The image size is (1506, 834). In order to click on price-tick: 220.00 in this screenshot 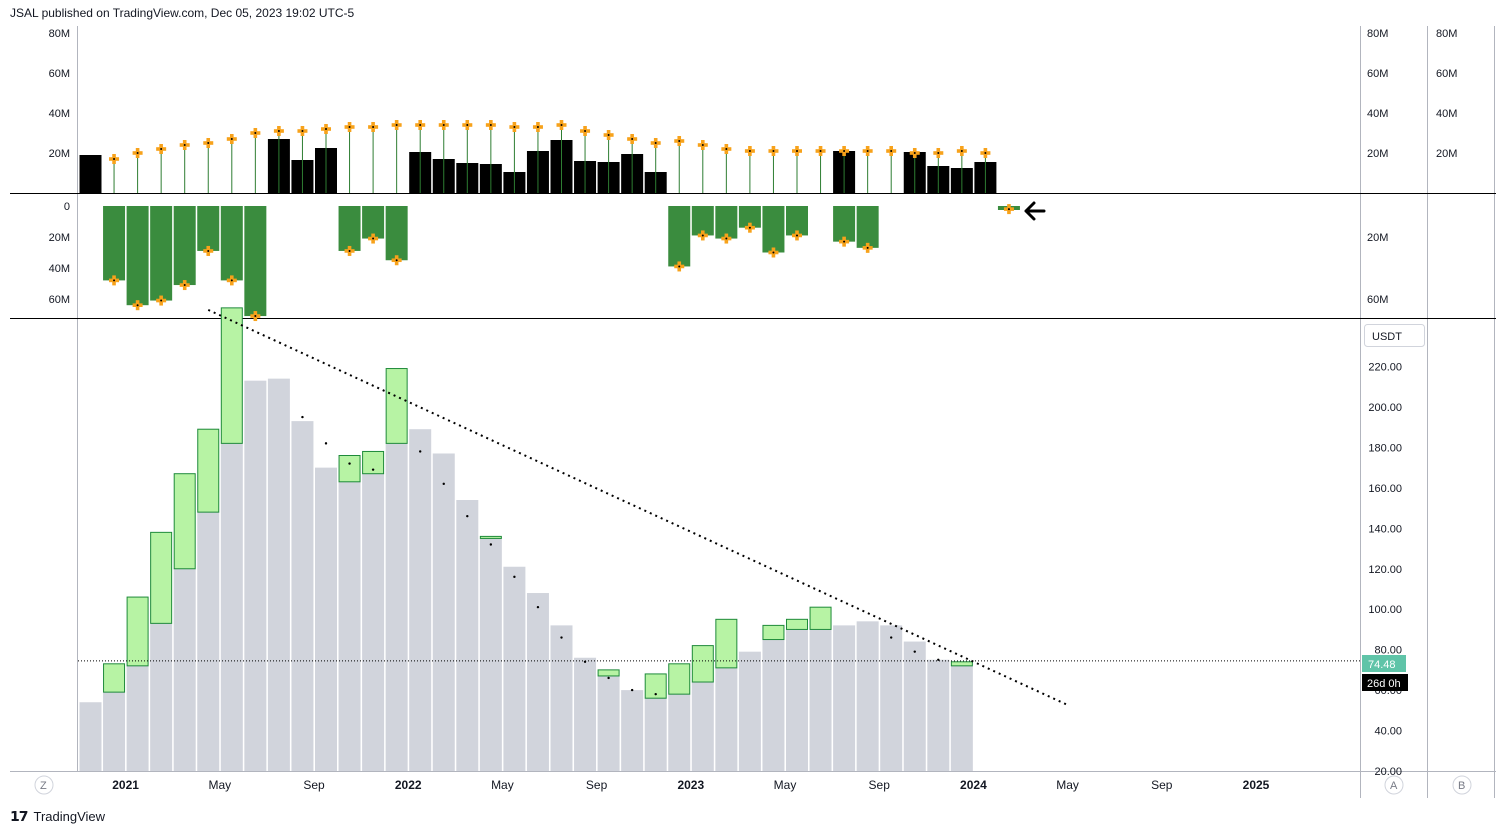, I will do `click(1385, 368)`.